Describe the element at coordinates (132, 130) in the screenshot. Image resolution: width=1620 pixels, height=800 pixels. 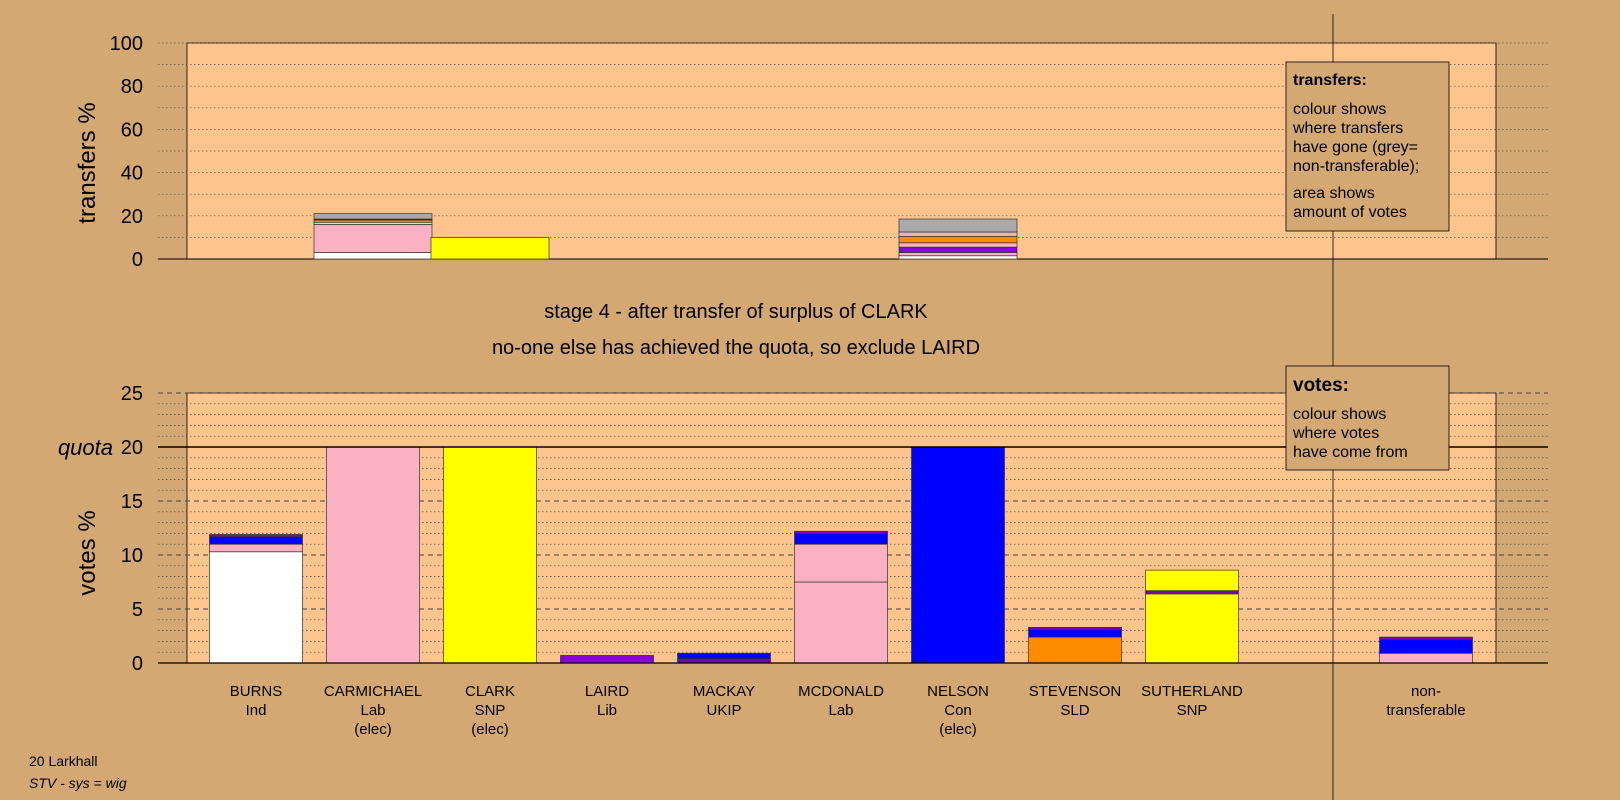
I see `transfers-y-tick-label: 60` at that location.